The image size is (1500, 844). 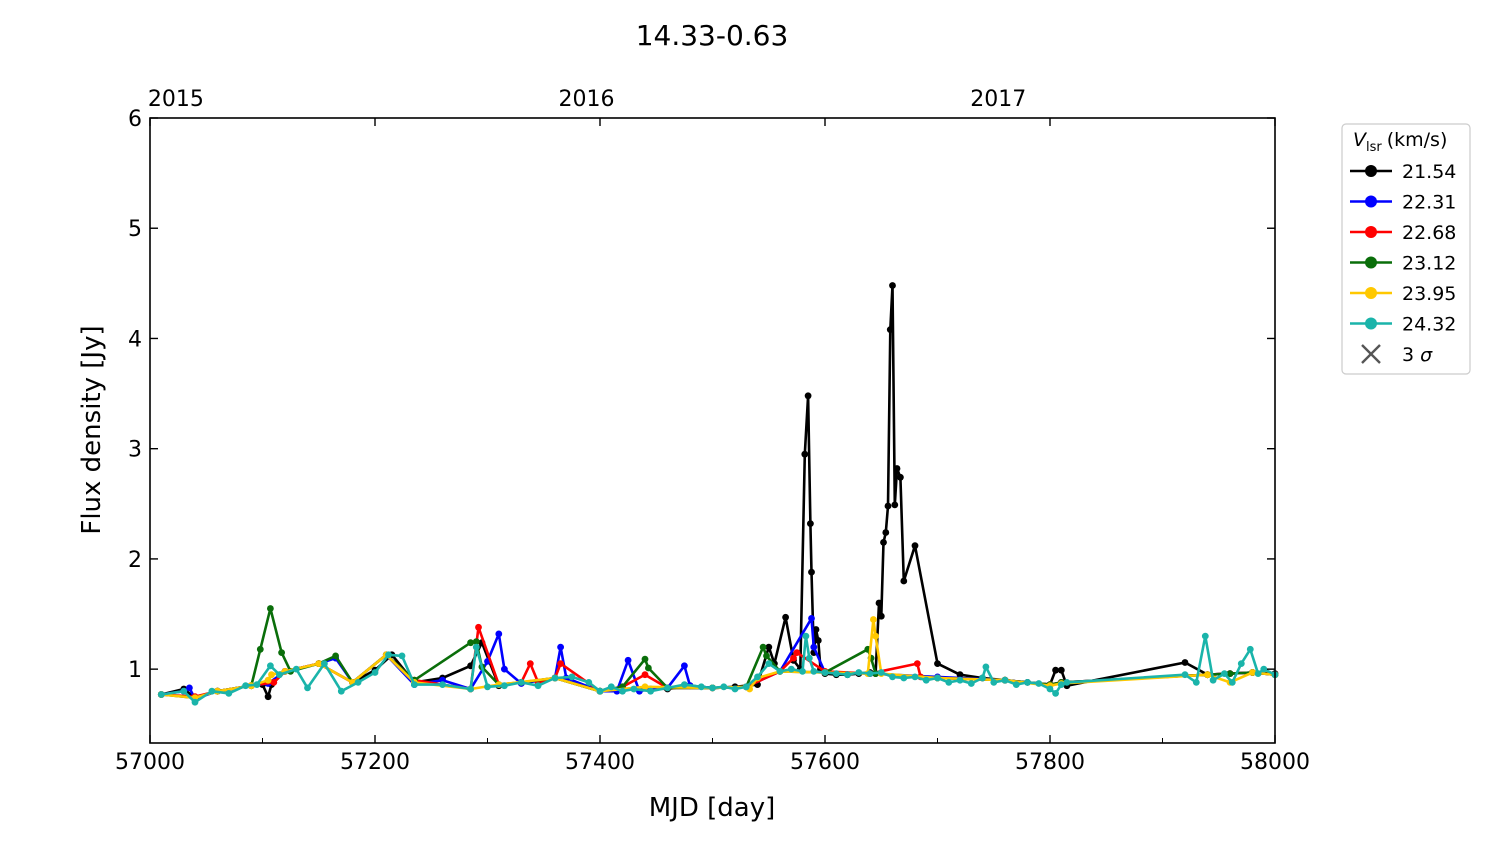 I want to click on legend-label: 23.95, so click(x=1429, y=294).